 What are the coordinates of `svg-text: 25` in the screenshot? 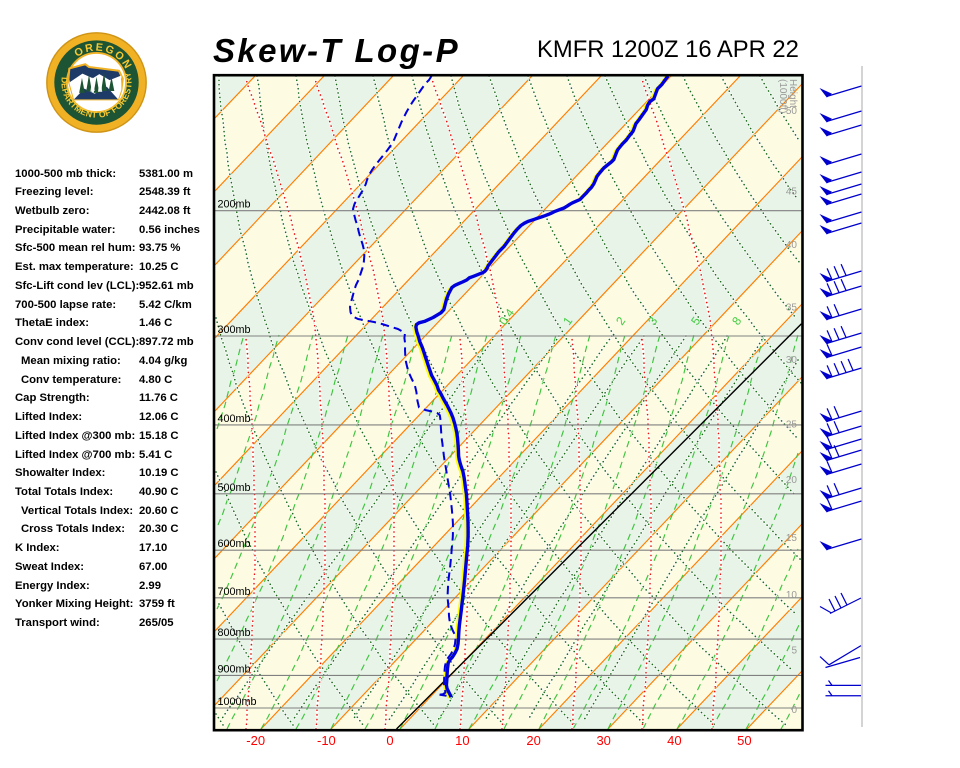 It's located at (792, 425).